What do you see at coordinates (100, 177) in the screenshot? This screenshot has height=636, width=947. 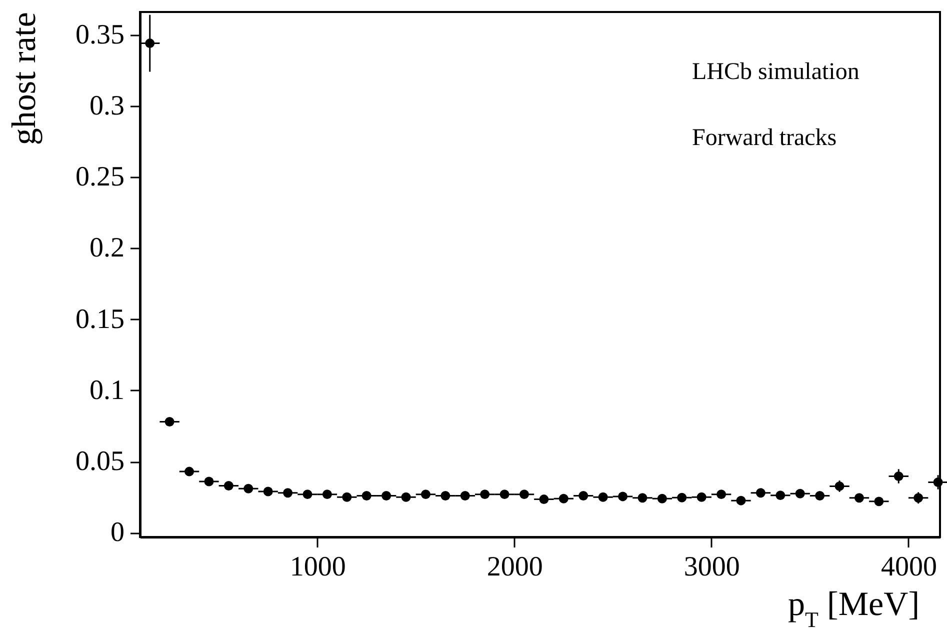 I see `y-tick-label: 0.25` at bounding box center [100, 177].